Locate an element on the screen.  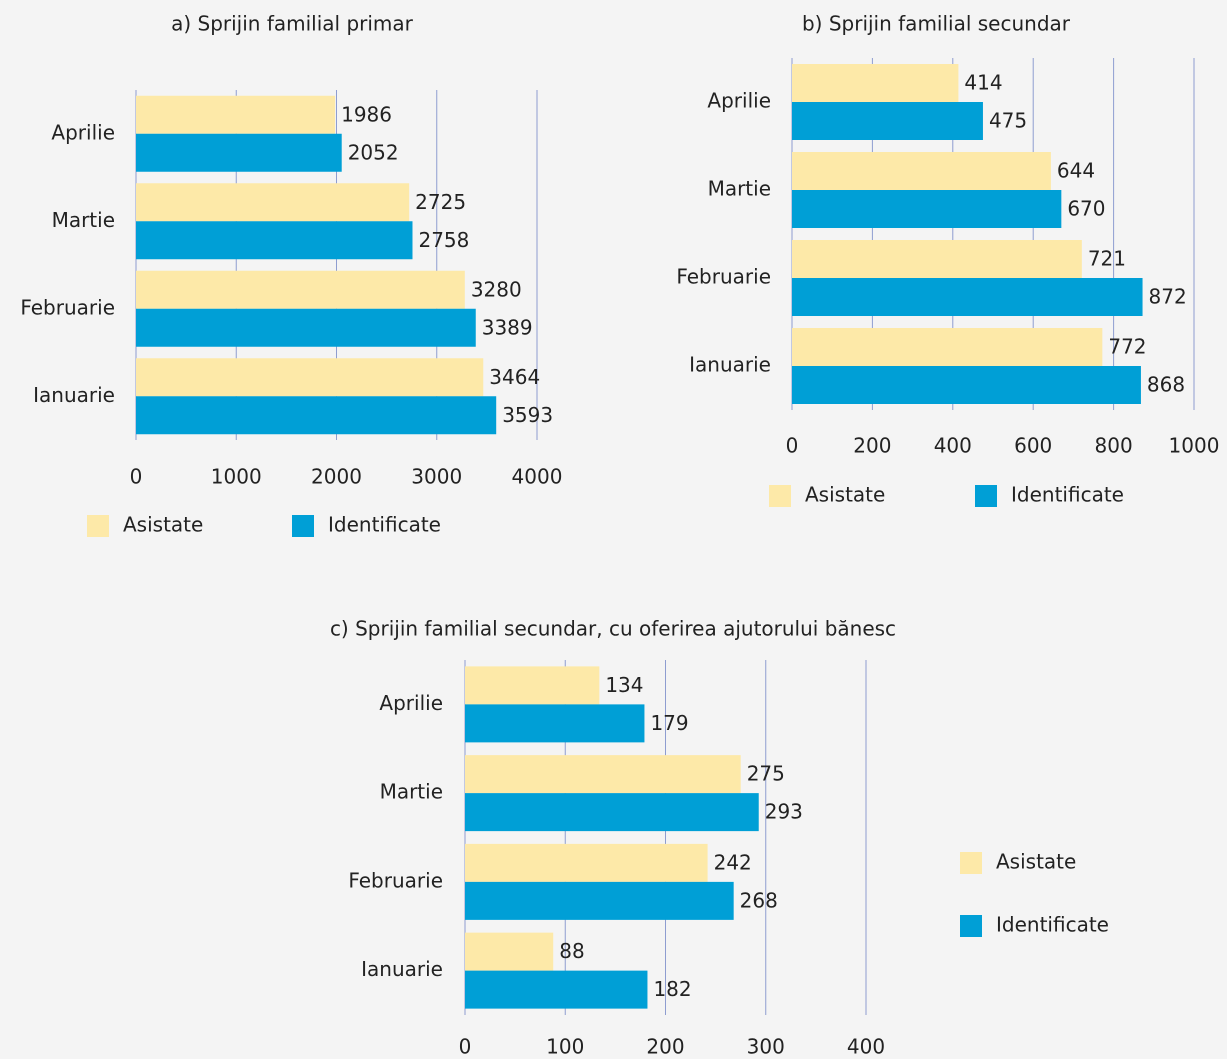
value-label: 721 is located at coordinates (1107, 259).